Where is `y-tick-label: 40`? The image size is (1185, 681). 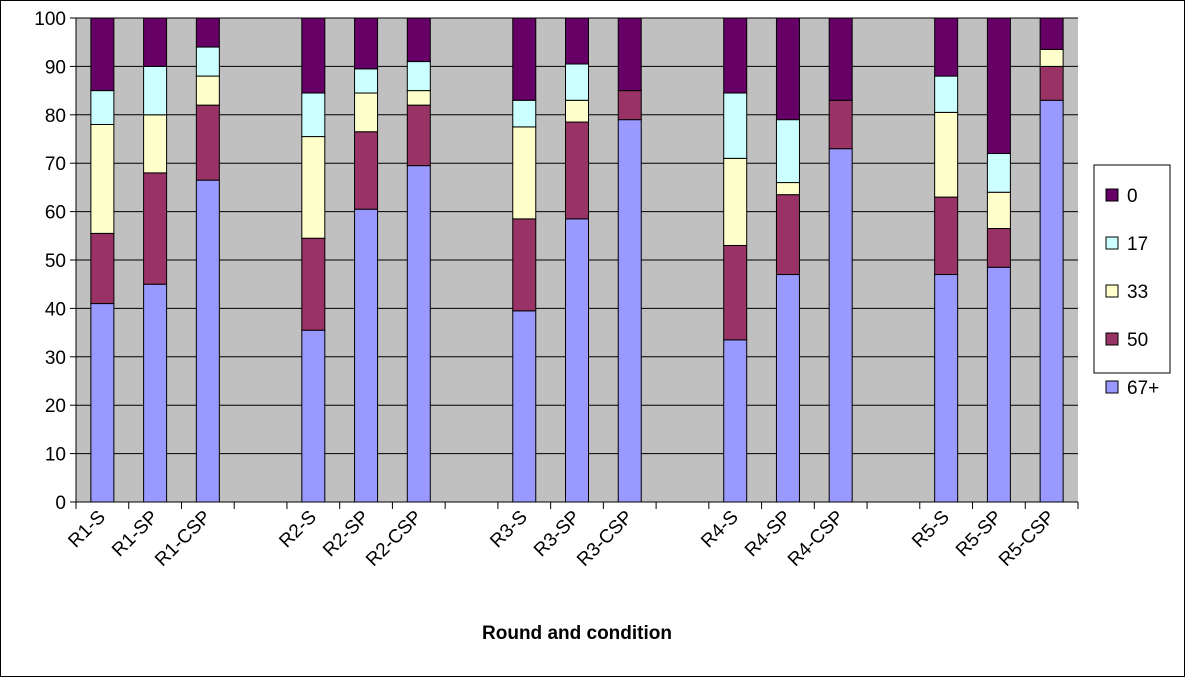
y-tick-label: 40 is located at coordinates (55, 309).